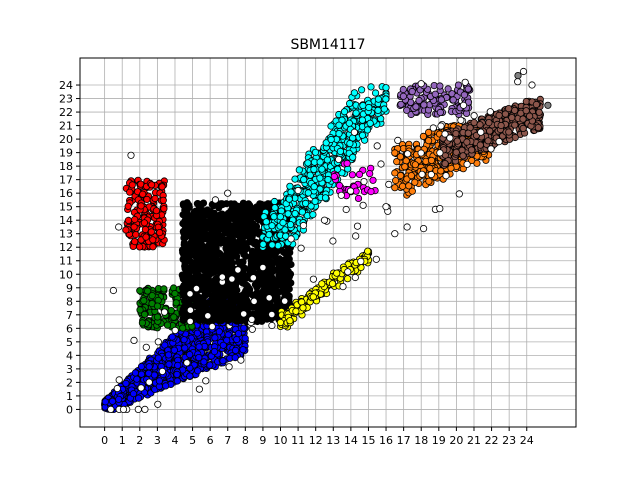 The height and width of the screenshot is (480, 640). I want to click on y-tick-label: 9, so click(69, 288).